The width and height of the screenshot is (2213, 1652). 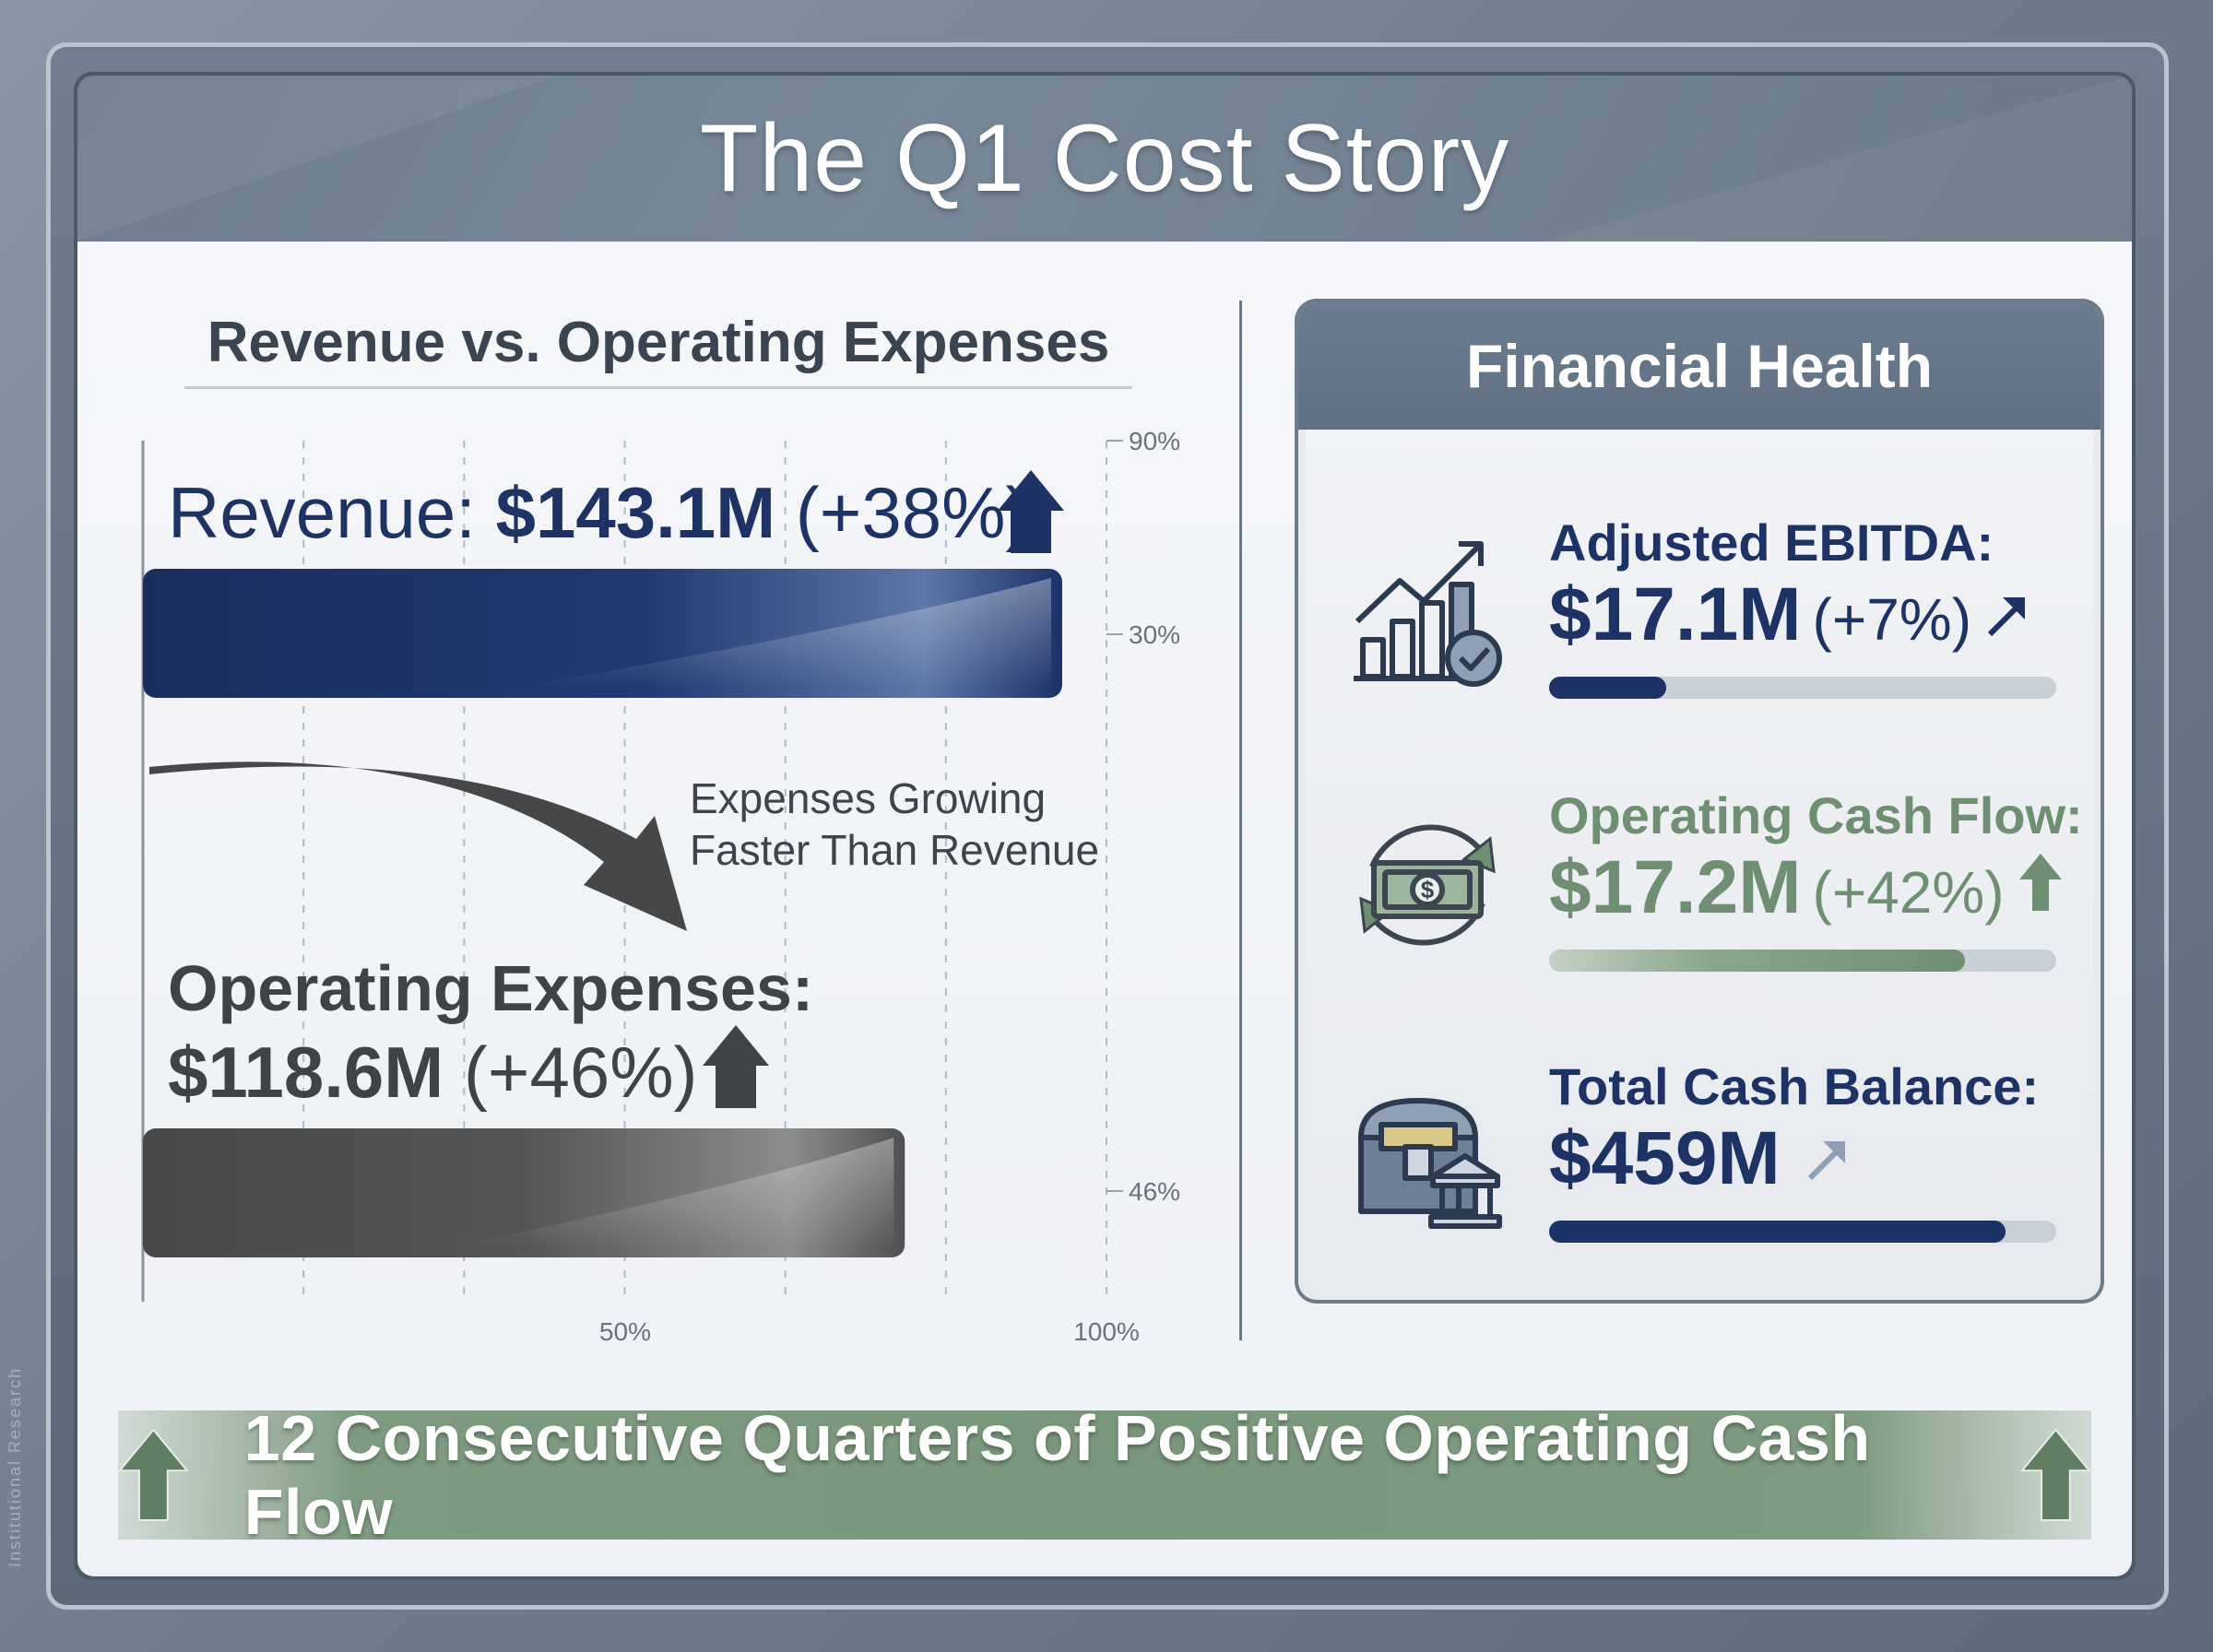 I want to click on right-tick-label: 30%, so click(x=1154, y=634).